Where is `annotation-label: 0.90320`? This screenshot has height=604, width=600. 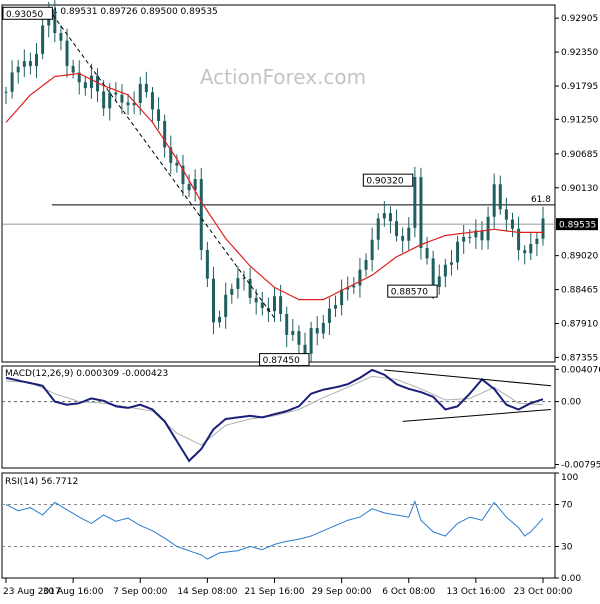 annotation-label: 0.90320 is located at coordinates (384, 182).